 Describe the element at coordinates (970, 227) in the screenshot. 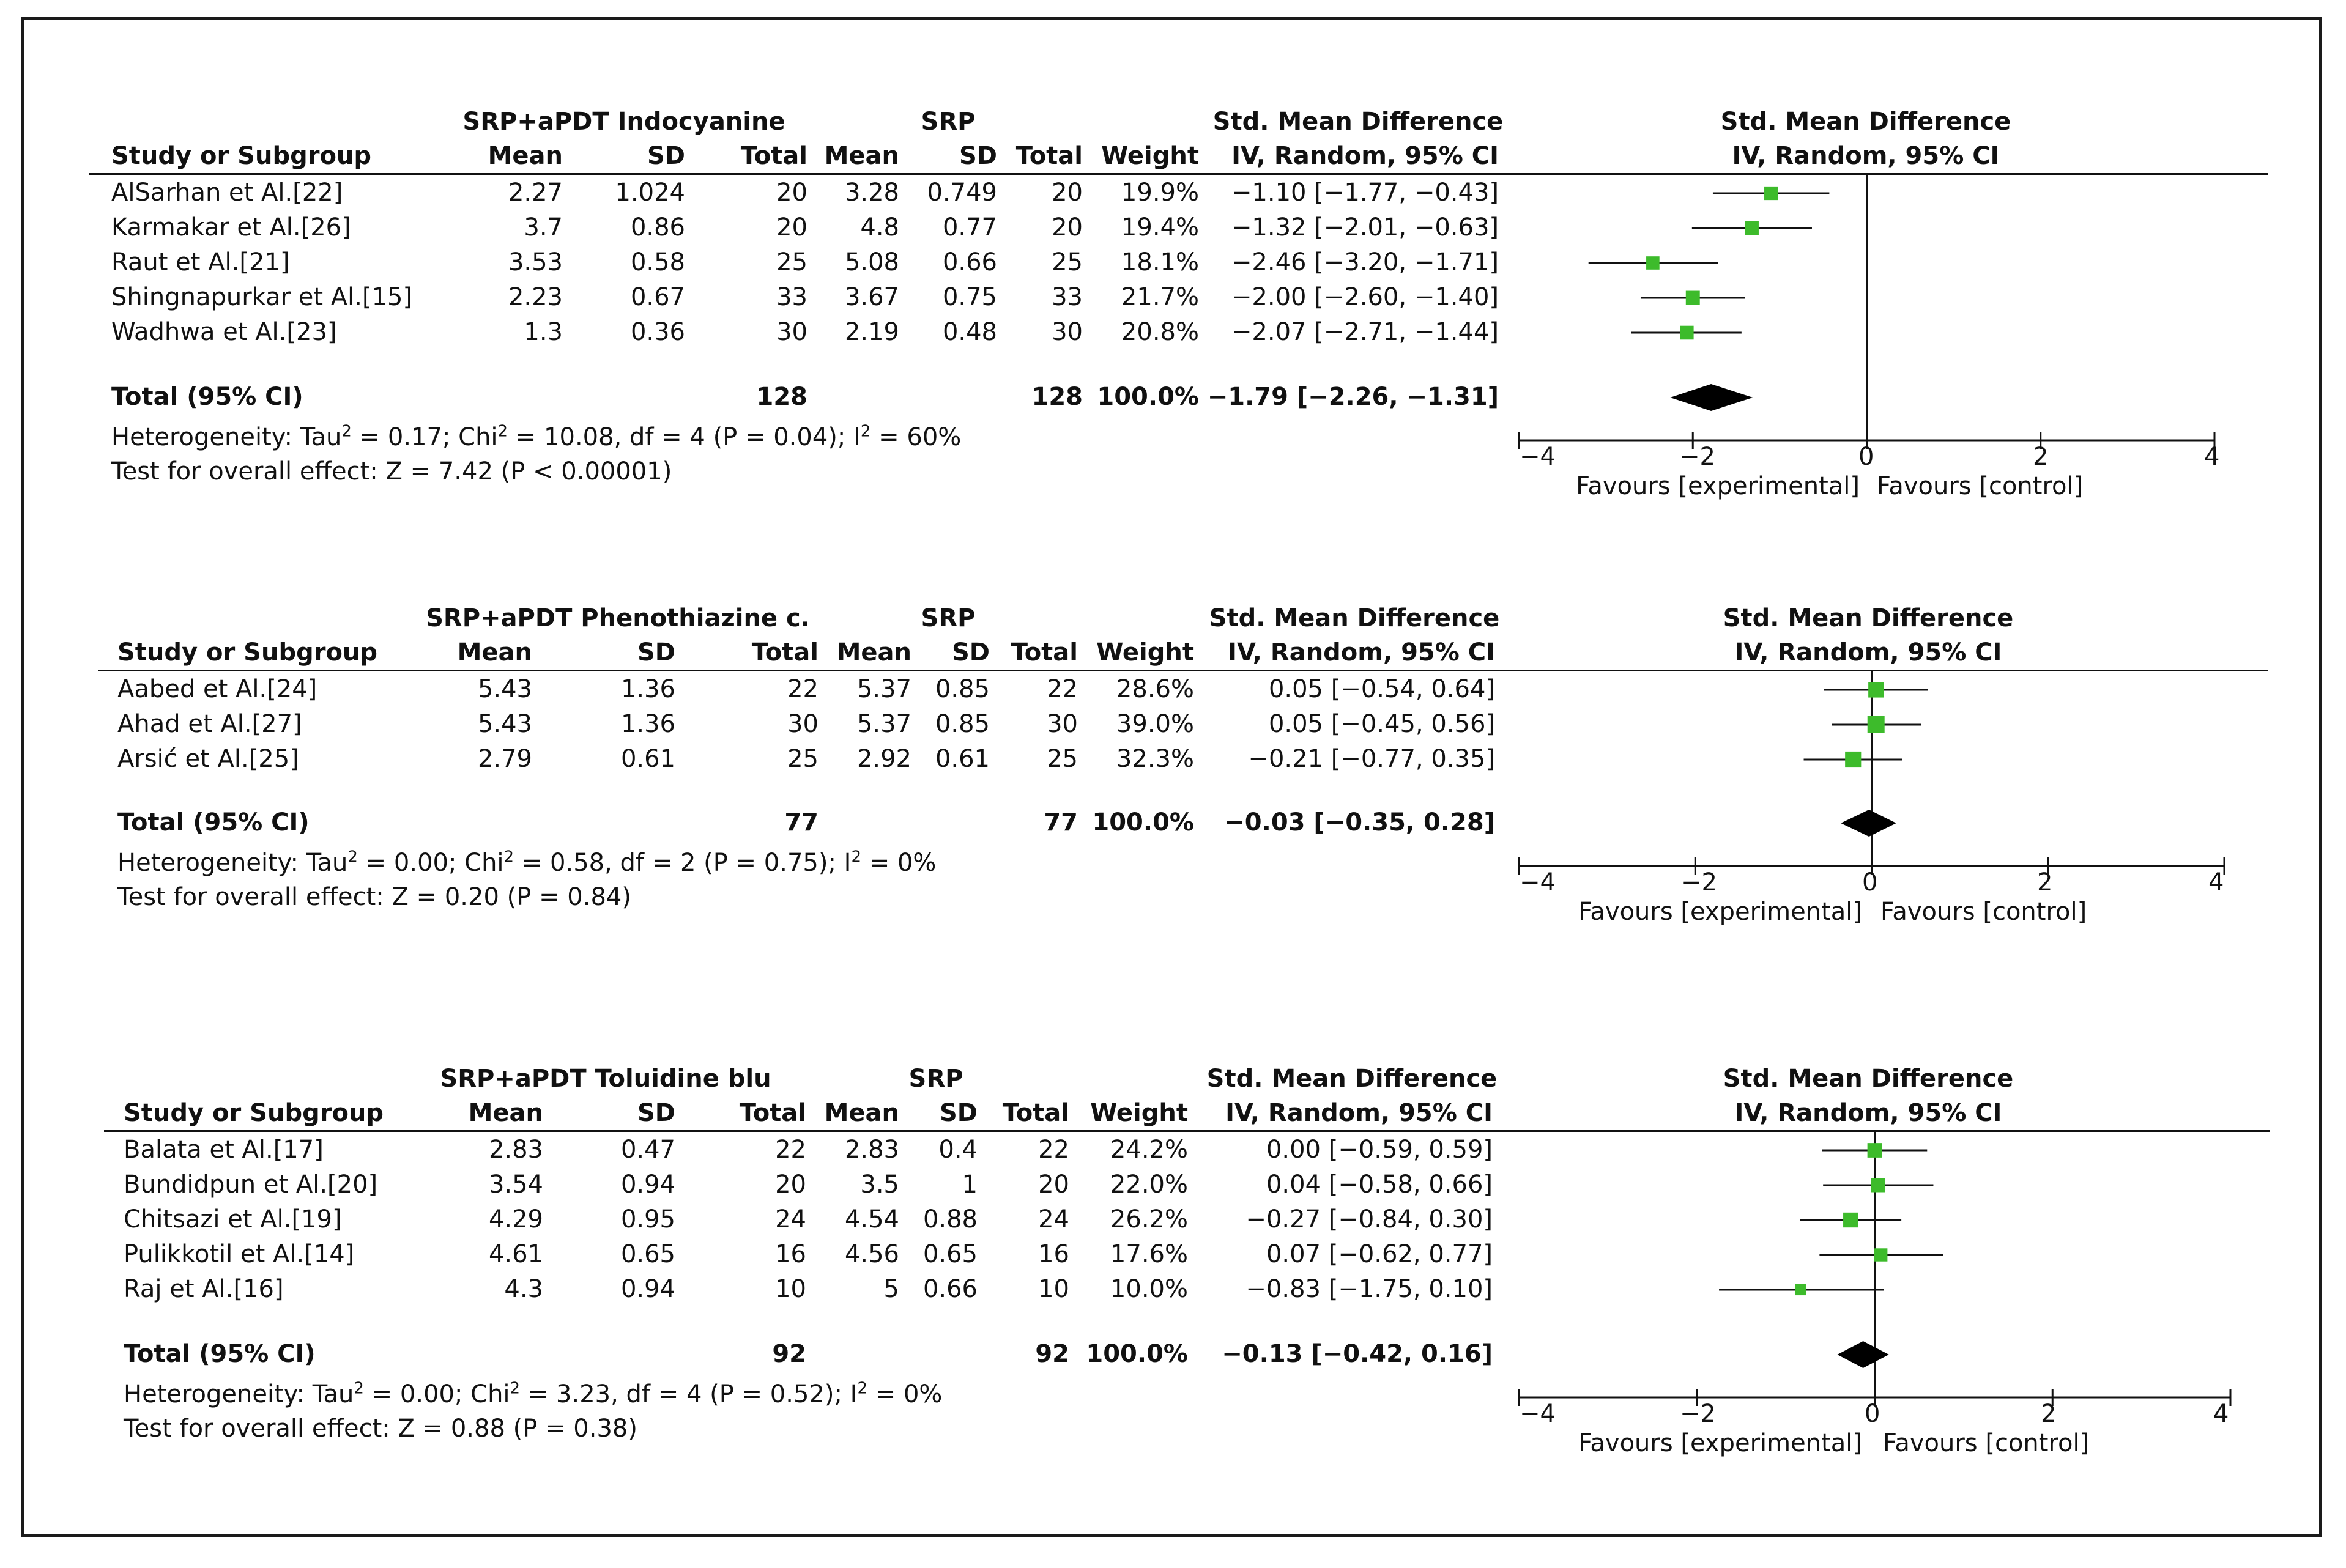

I see `ctl-sd: 0.77` at that location.